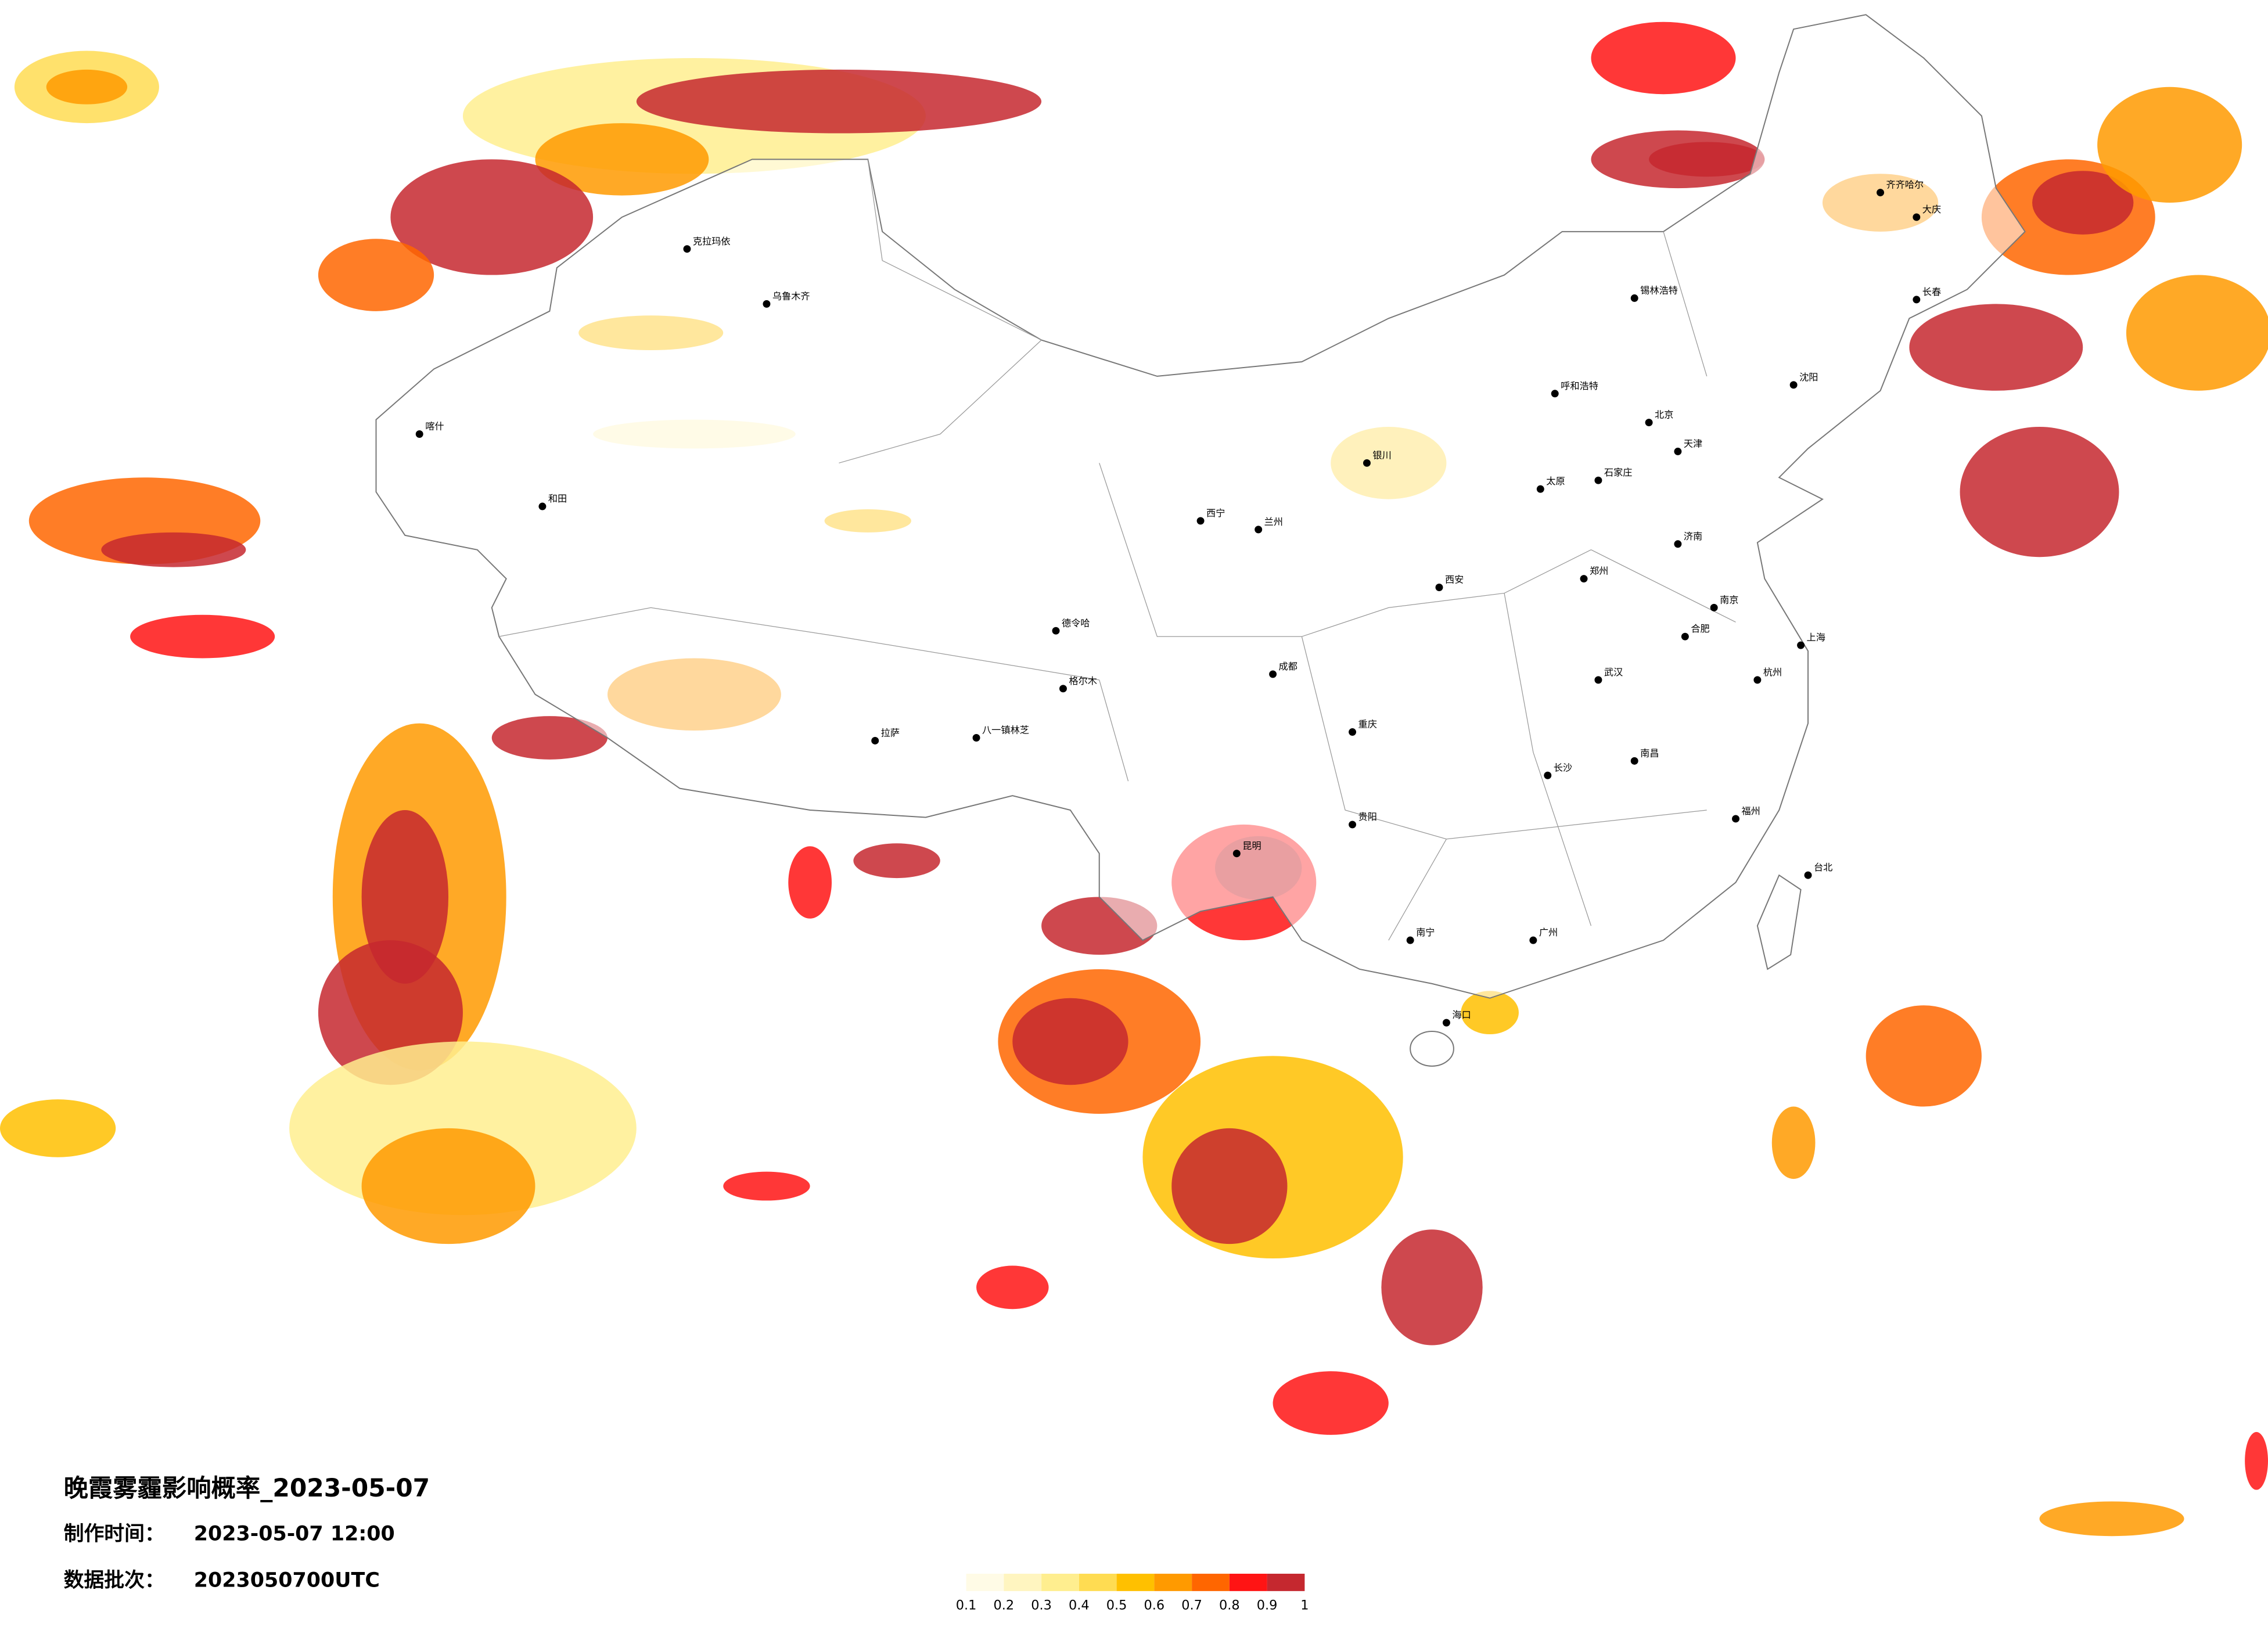 Image resolution: width=2268 pixels, height=1626 pixels. I want to click on city-label: 沈阳, so click(1808, 377).